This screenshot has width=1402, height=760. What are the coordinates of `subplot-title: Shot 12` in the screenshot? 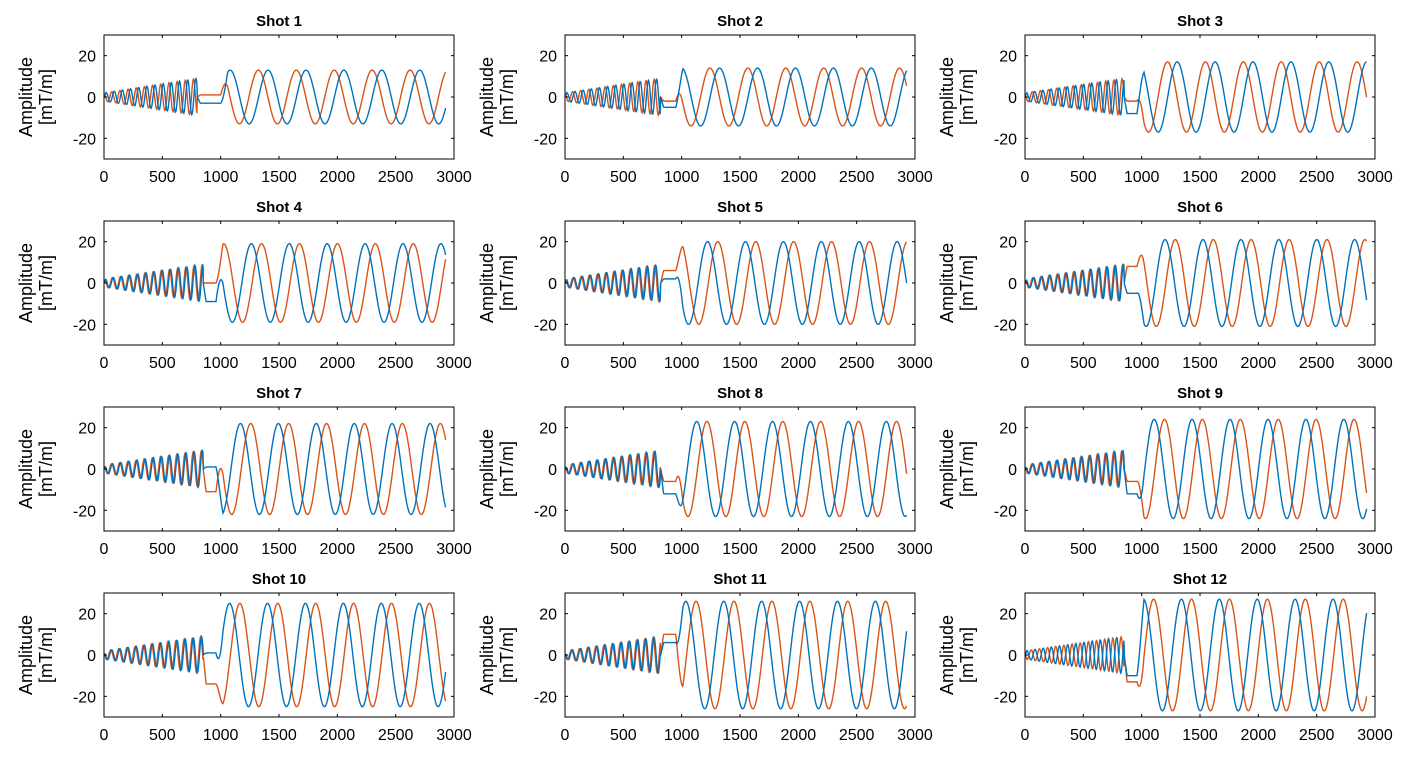 It's located at (1200, 579).